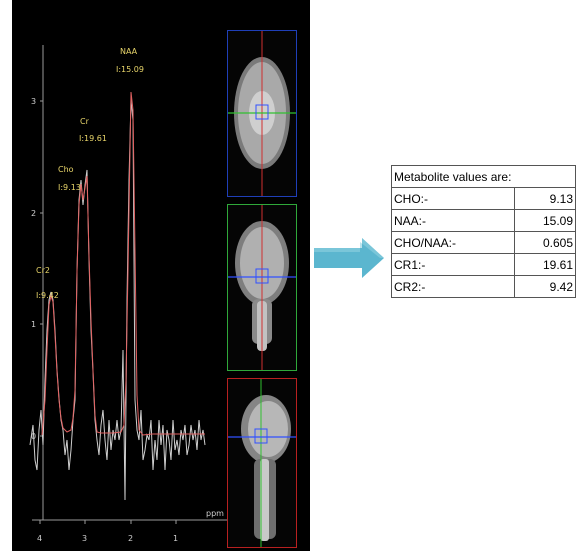  Describe the element at coordinates (33, 213) in the screenshot. I see `y-tick-label: 2` at that location.